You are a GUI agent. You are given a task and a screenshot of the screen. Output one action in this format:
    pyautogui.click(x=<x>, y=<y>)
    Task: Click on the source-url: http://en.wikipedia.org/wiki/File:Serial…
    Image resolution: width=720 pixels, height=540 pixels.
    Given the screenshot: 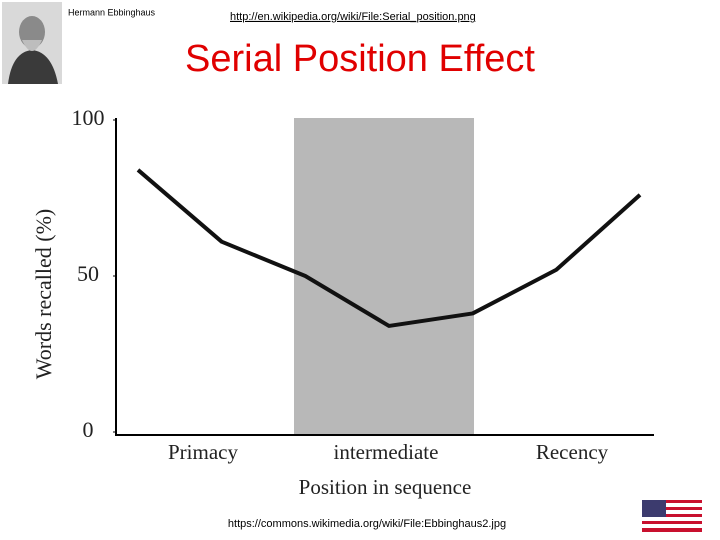 What is the action you would take?
    pyautogui.click(x=353, y=17)
    